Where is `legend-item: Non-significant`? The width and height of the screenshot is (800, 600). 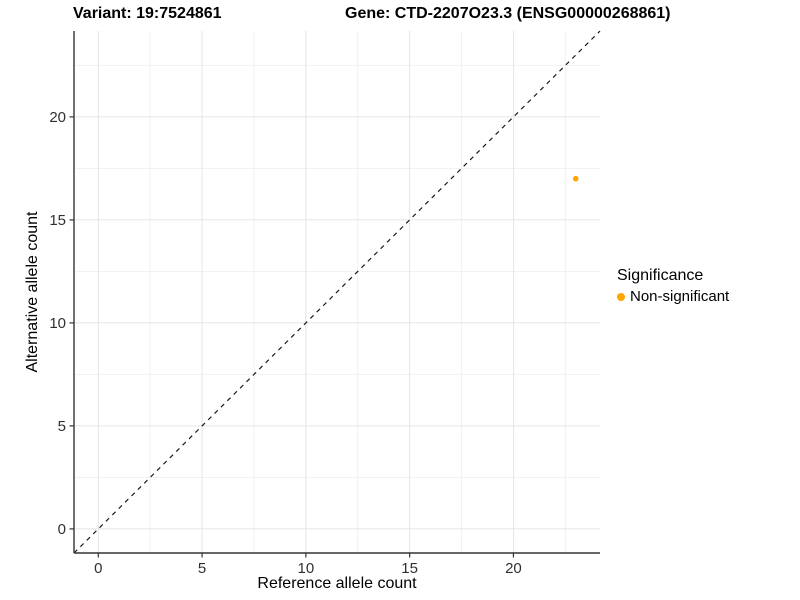
legend-item: Non-significant is located at coordinates (673, 297).